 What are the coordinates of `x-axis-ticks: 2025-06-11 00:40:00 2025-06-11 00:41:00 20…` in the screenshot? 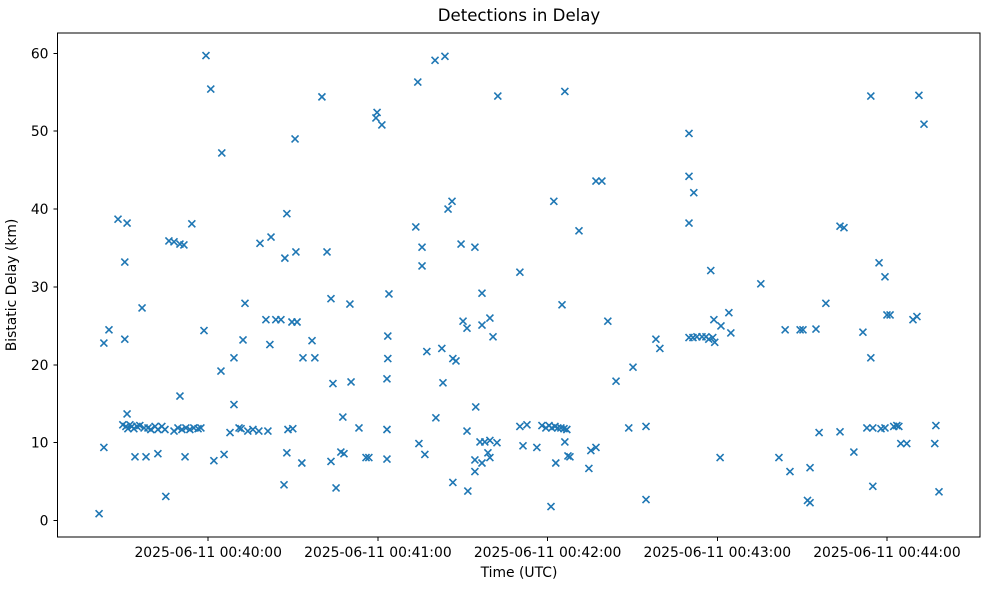 It's located at (547, 549).